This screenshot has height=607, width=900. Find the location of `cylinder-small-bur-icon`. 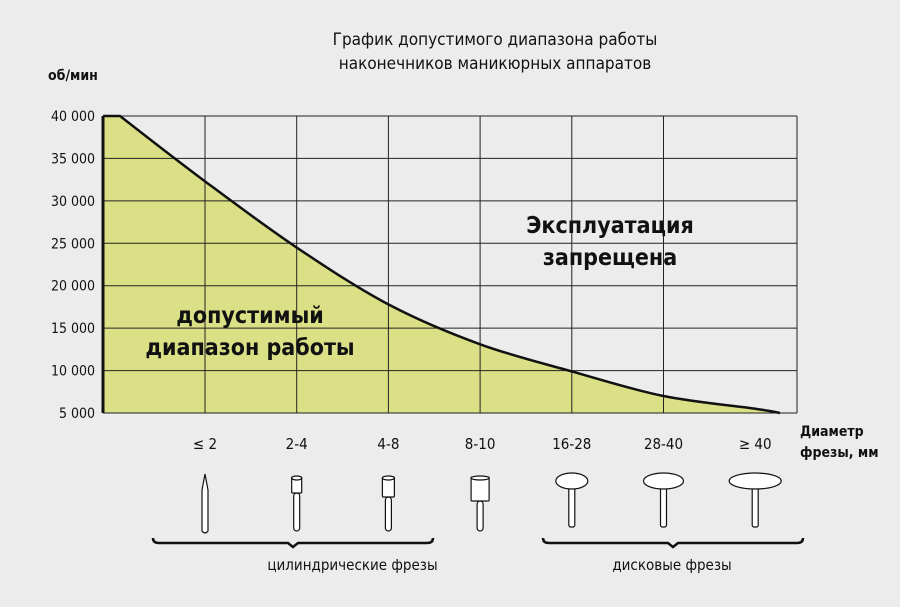

cylinder-small-bur-icon is located at coordinates (297, 503).